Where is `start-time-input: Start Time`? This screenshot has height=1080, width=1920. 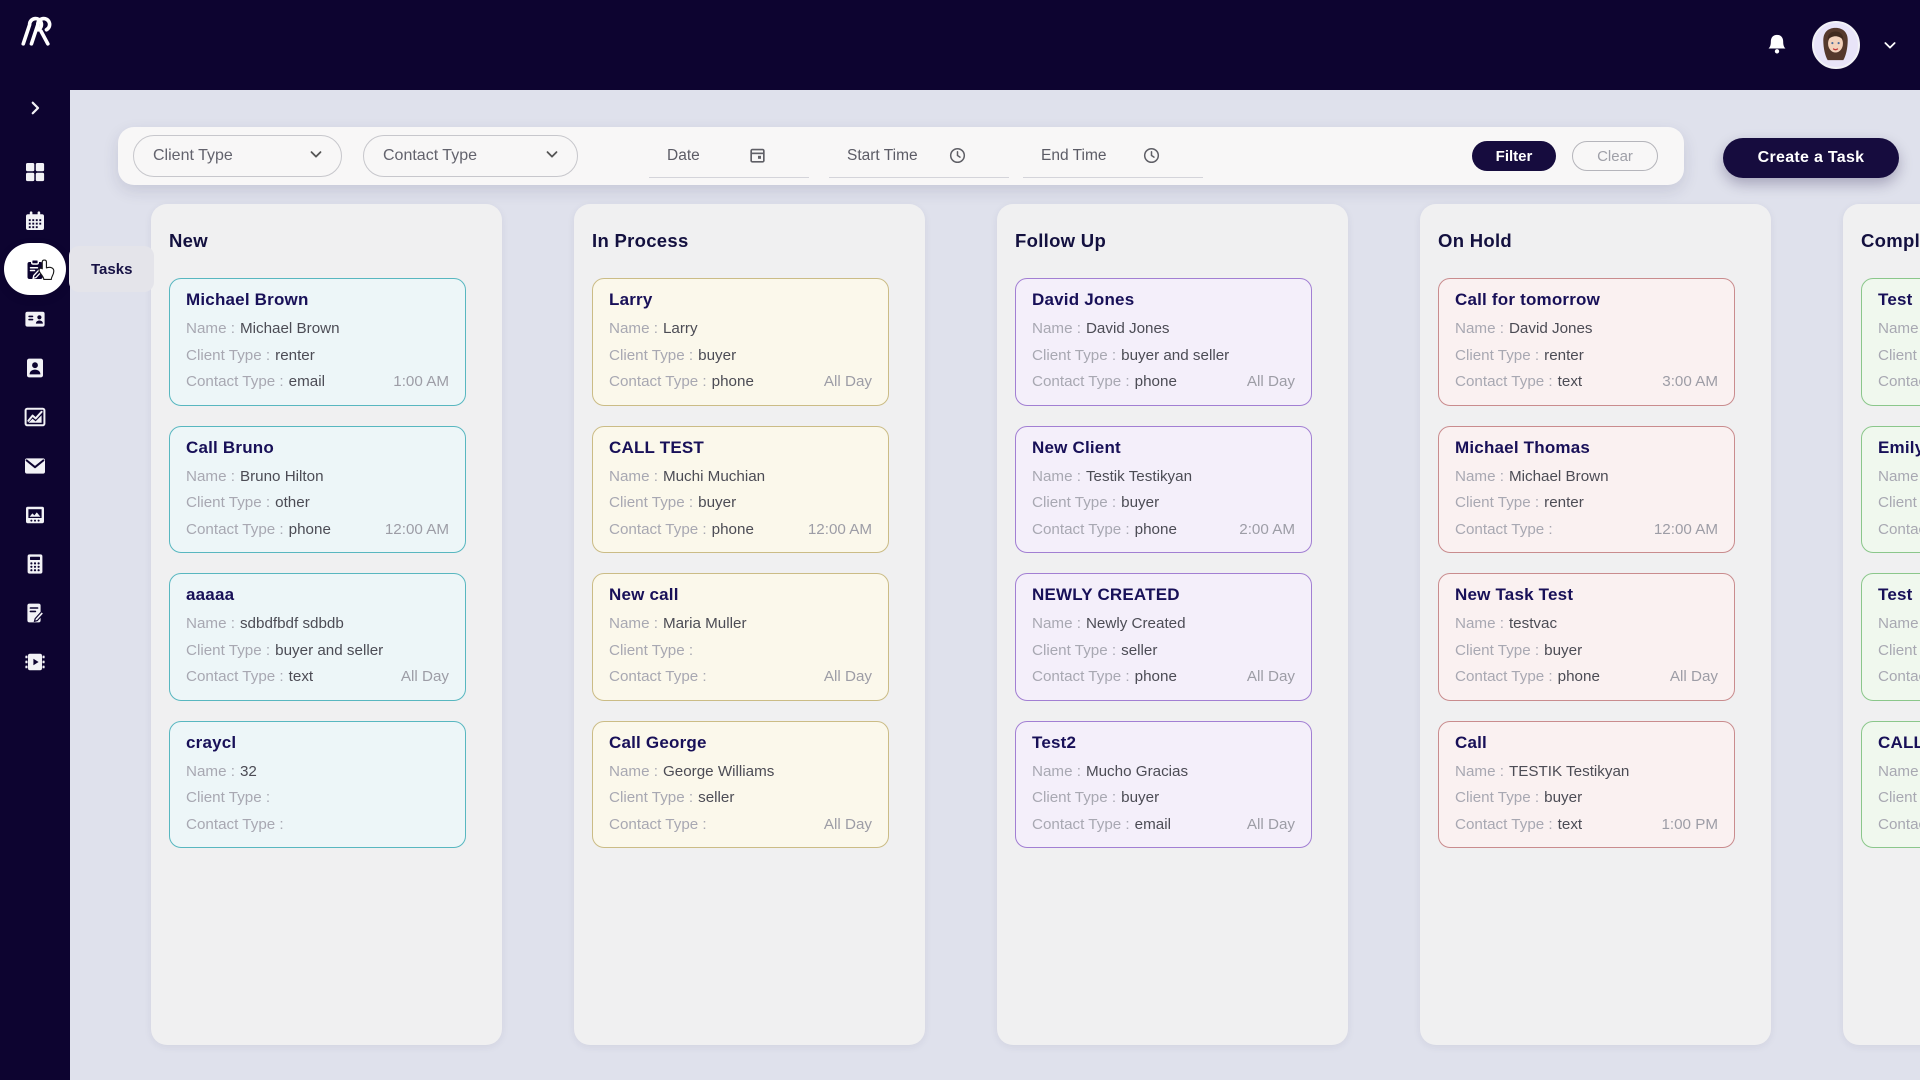
start-time-input: Start Time is located at coordinates (919, 156).